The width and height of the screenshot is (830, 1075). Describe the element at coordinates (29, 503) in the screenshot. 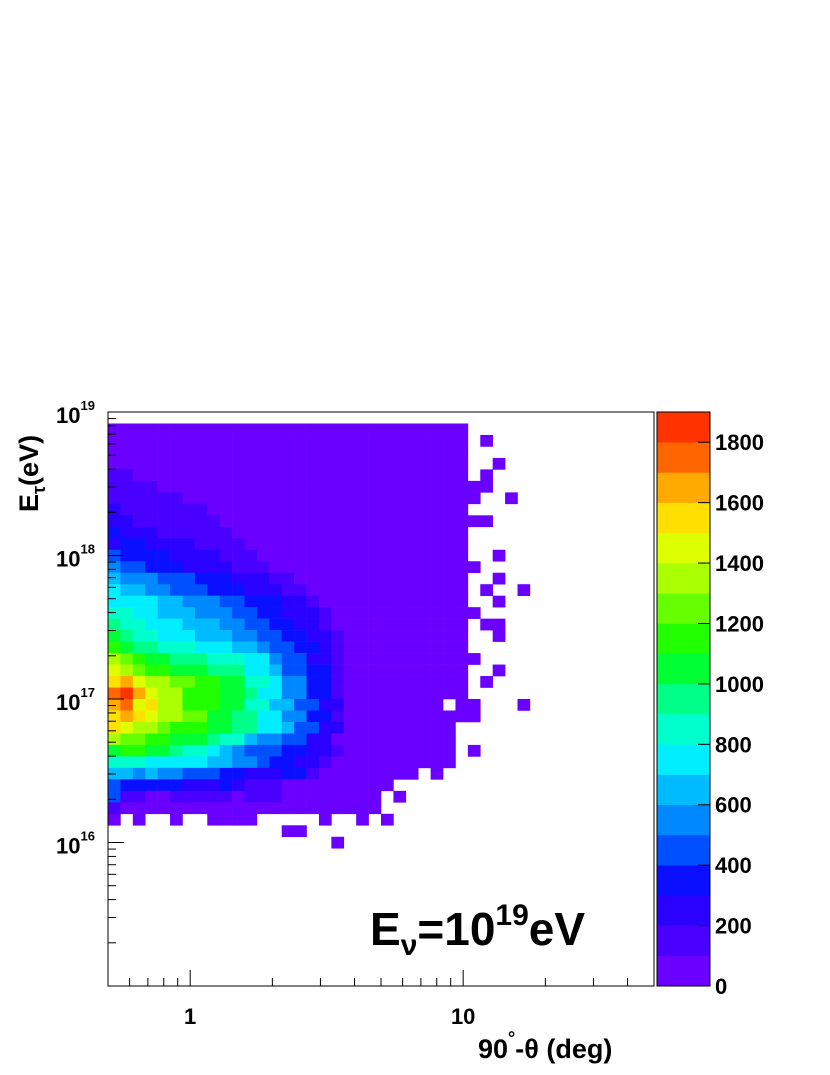

I see `y-title-main: E` at that location.